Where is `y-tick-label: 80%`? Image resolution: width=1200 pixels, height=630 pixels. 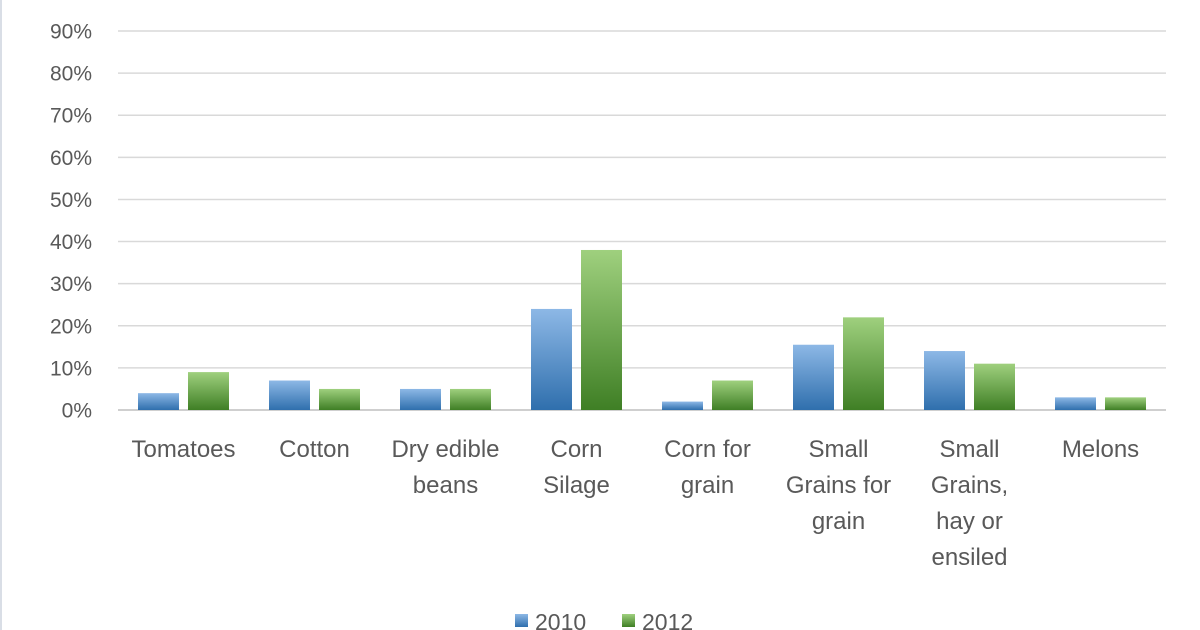
y-tick-label: 80% is located at coordinates (71, 74).